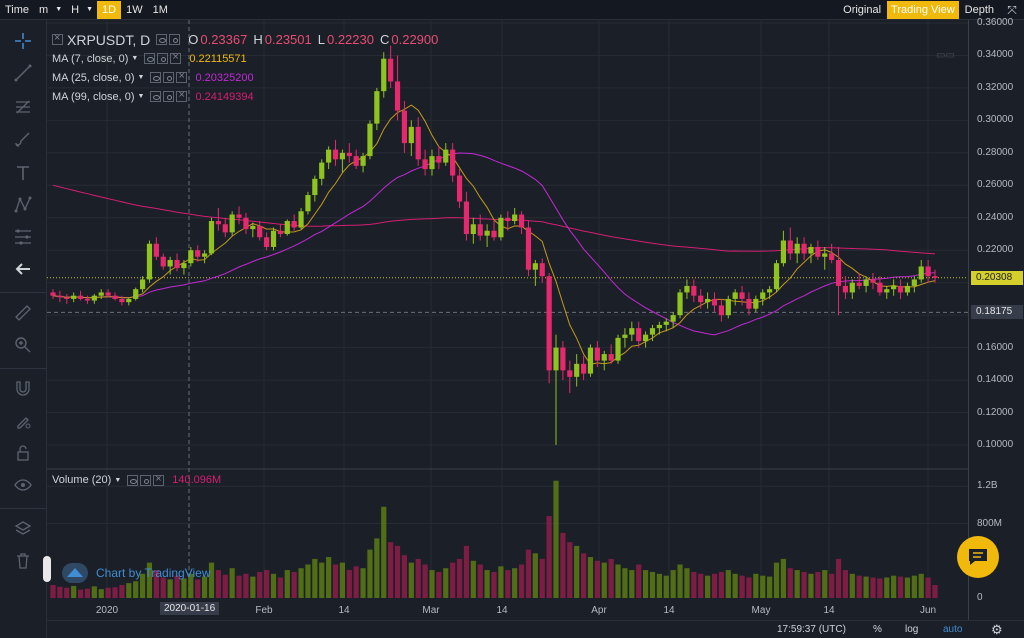  I want to click on collapse-icon, so click(57, 38).